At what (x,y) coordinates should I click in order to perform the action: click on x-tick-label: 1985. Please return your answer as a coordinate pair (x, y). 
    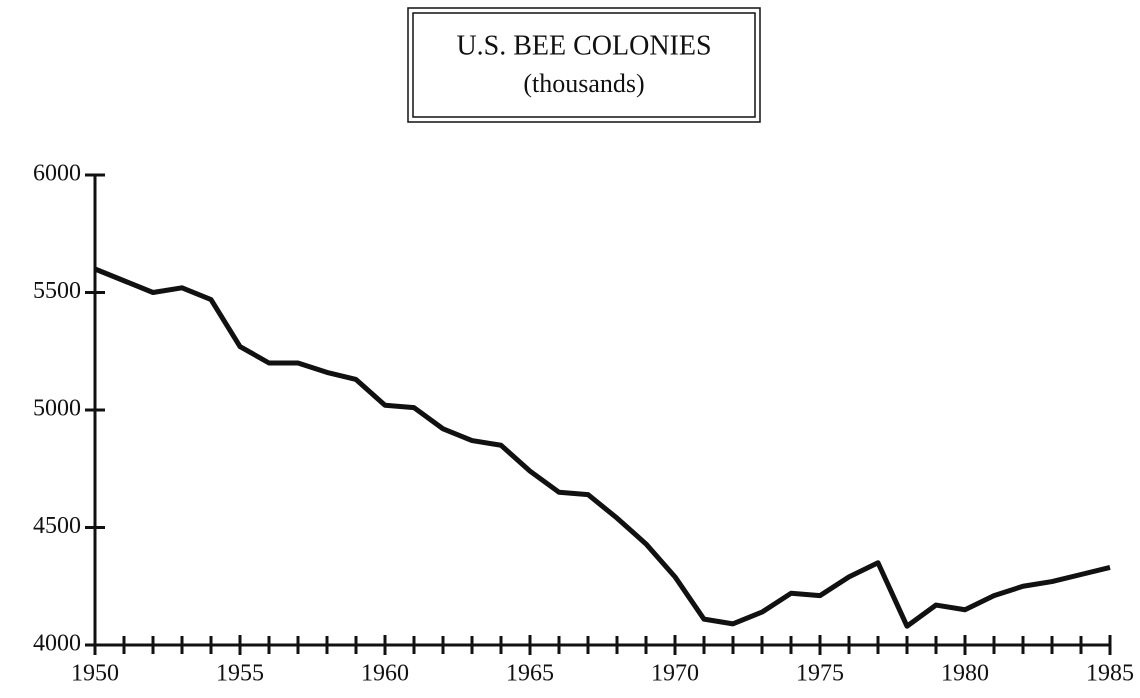
    Looking at the image, I should click on (1110, 674).